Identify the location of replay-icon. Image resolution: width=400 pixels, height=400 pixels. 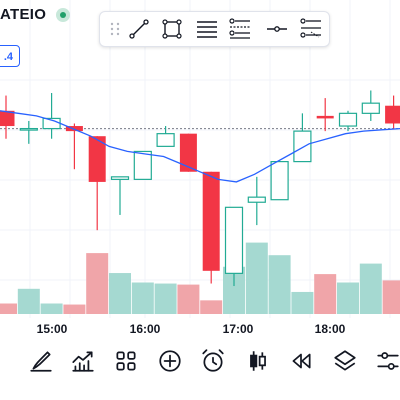
(301, 361).